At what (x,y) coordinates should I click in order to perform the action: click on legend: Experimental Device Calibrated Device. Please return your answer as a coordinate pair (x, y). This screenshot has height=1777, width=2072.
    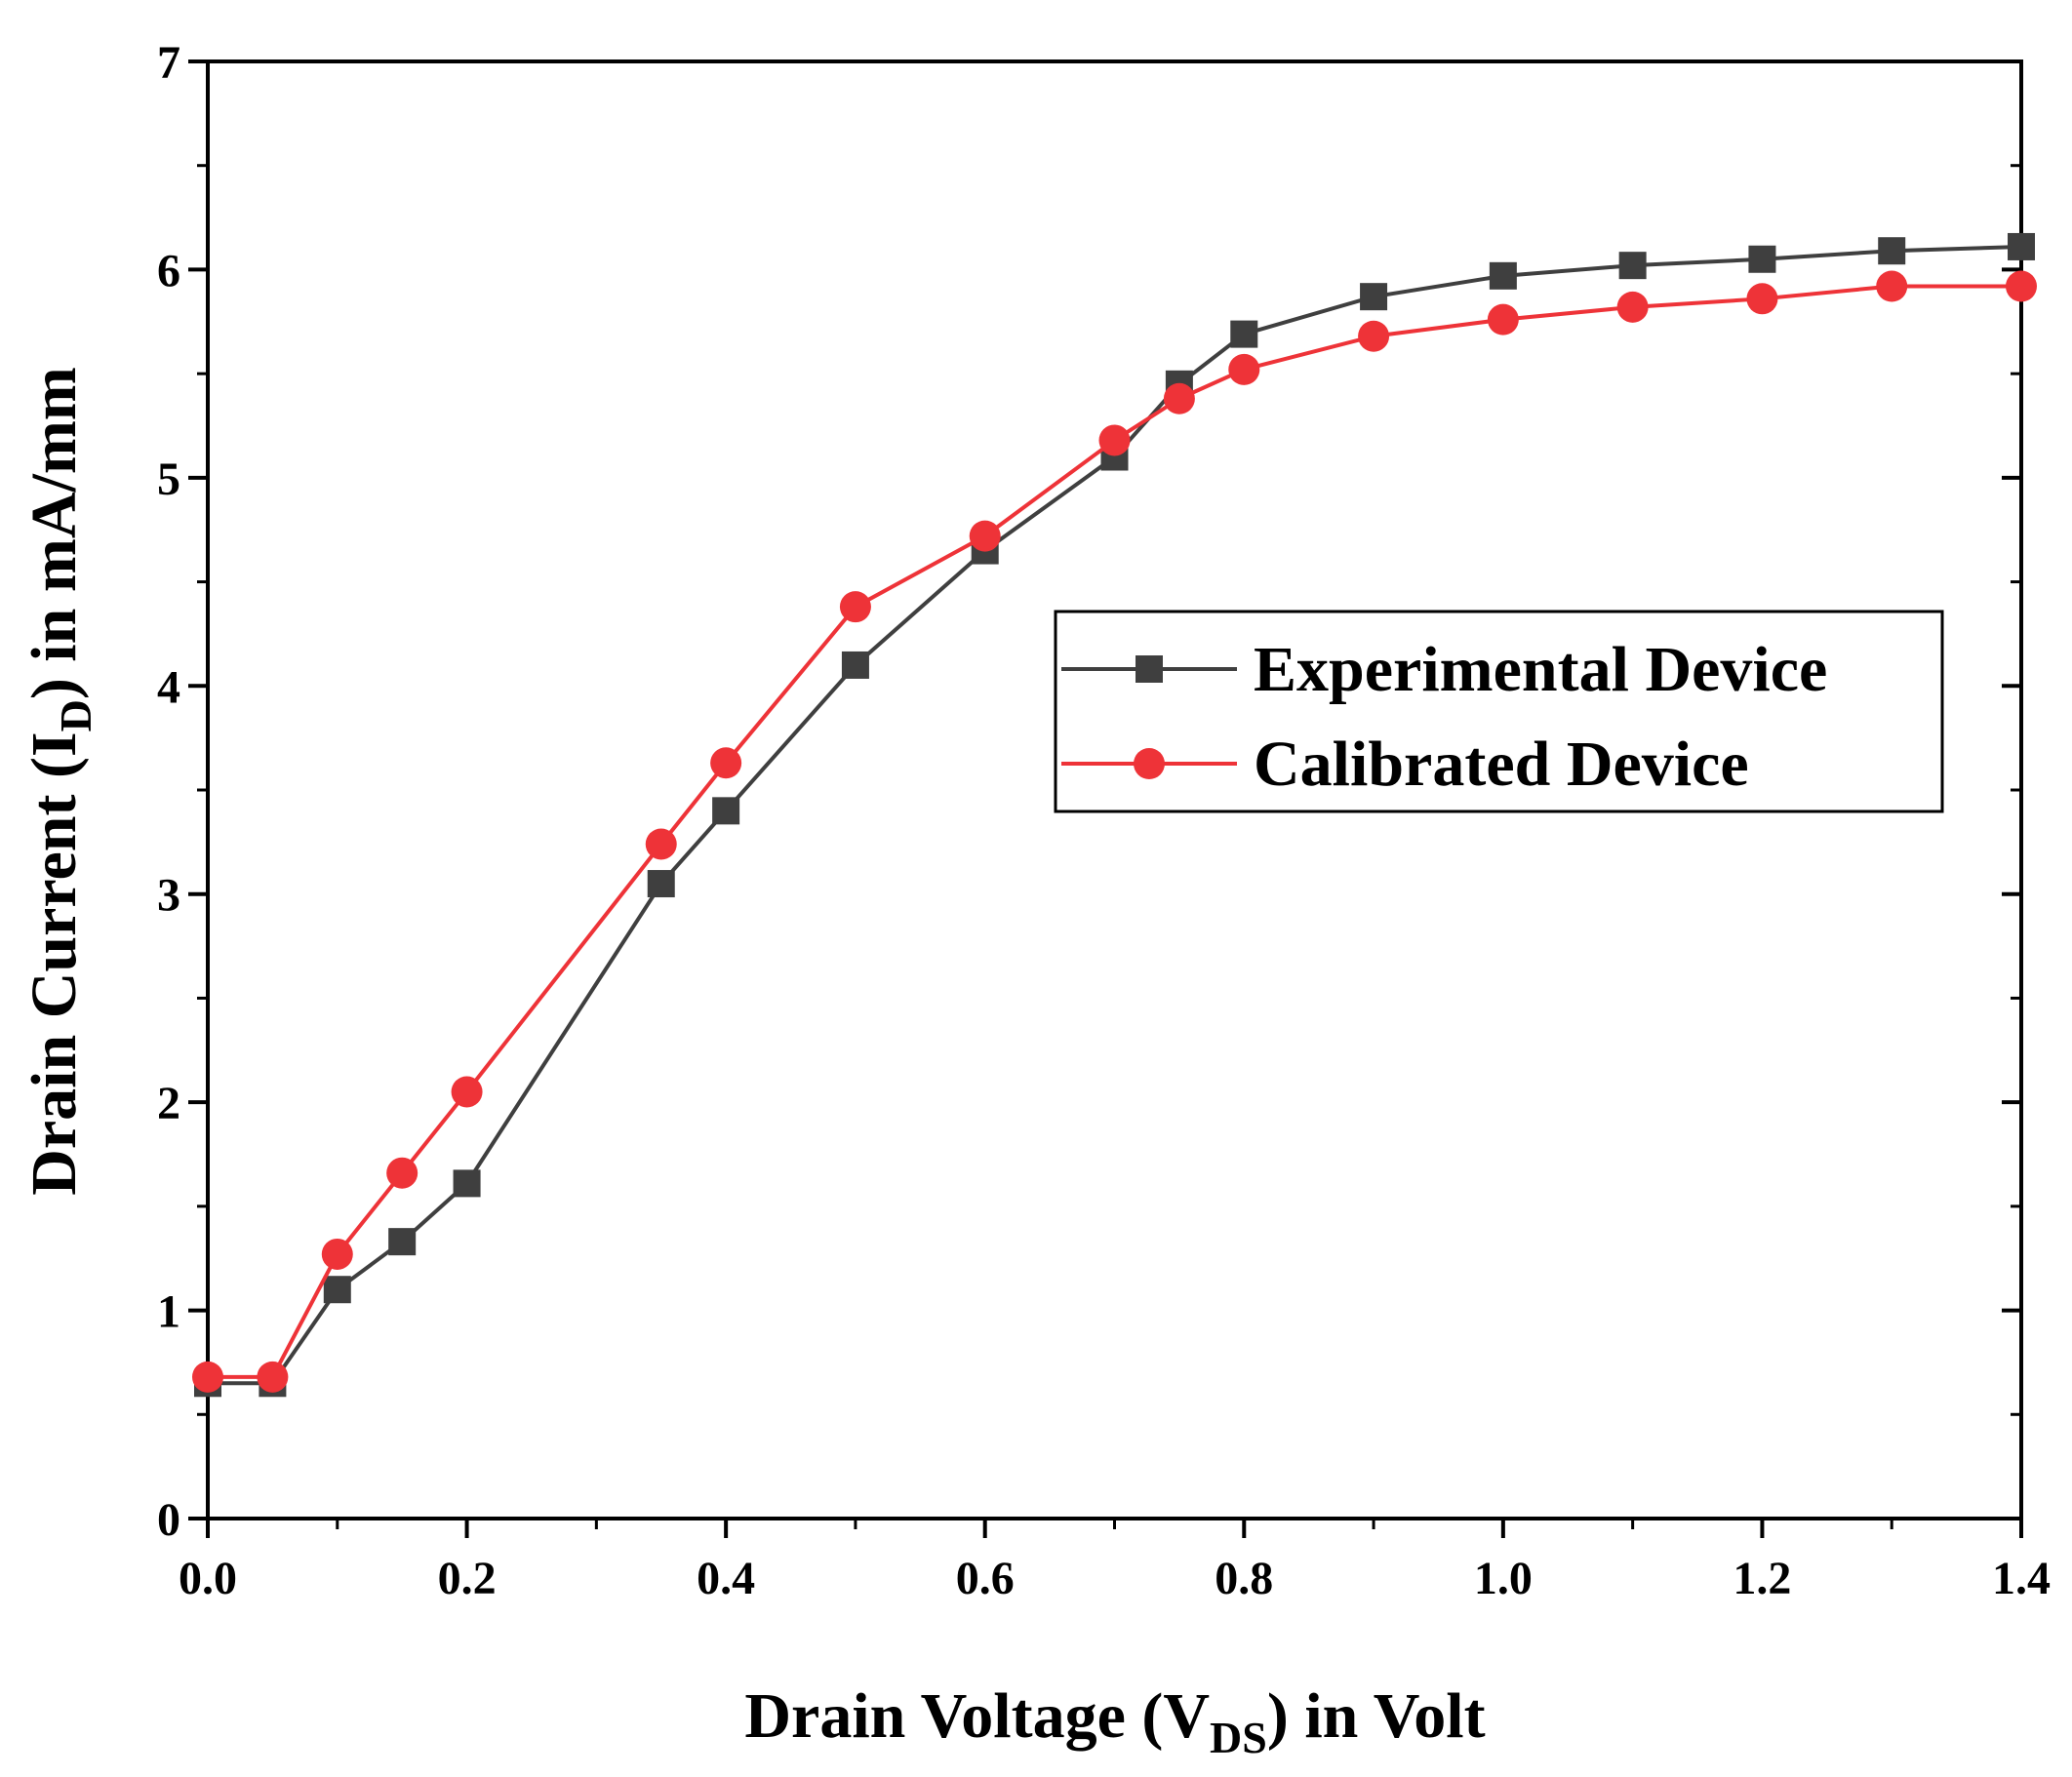
    Looking at the image, I should click on (1499, 711).